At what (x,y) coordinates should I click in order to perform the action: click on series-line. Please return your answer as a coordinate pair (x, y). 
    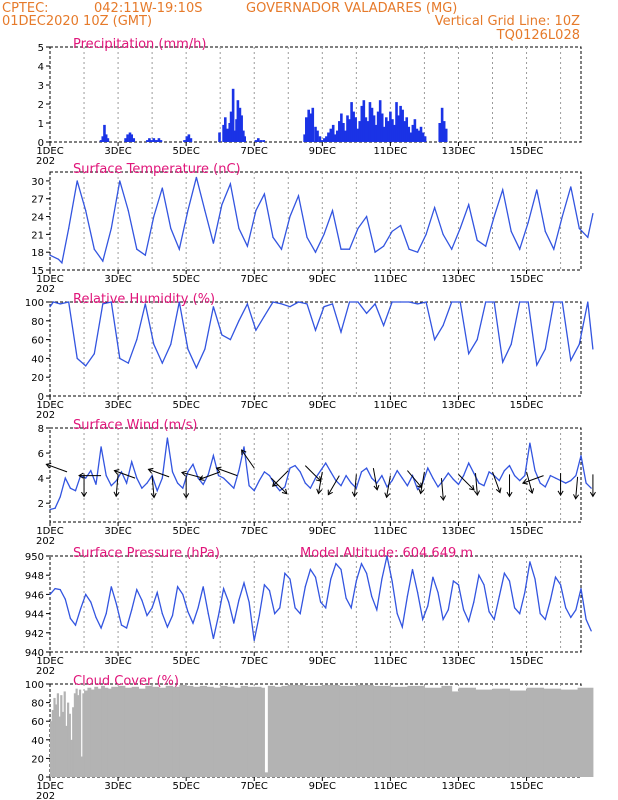
    Looking at the image, I should click on (321, 221).